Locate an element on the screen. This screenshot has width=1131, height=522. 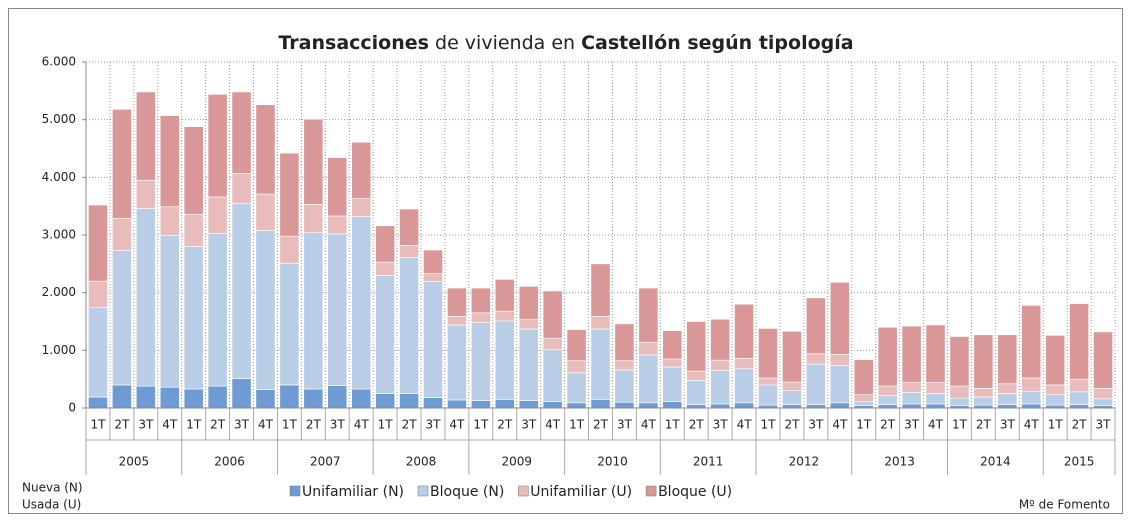
y-tick-label: 5.000 is located at coordinates (59, 119).